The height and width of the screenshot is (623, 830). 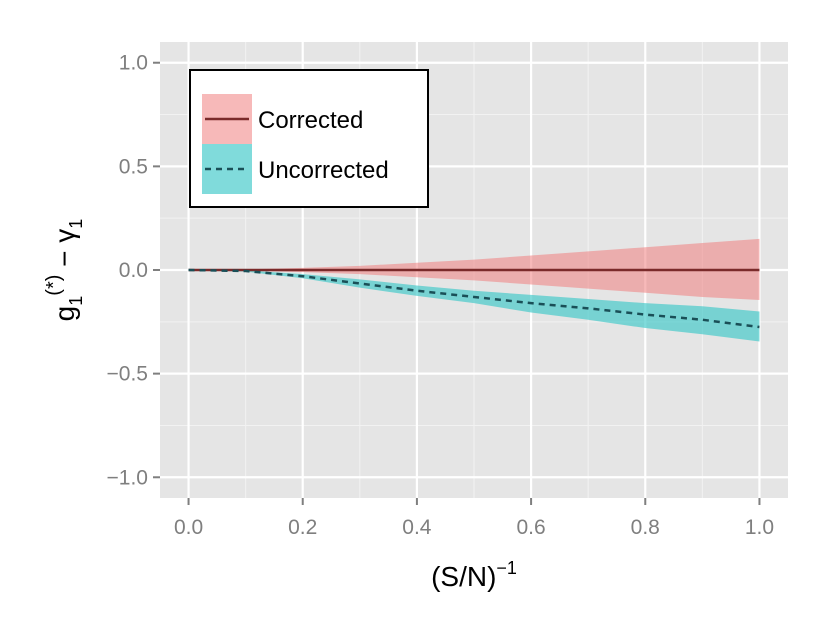 I want to click on y-axis-title: g1(*) − γ1, so click(x=64, y=270).